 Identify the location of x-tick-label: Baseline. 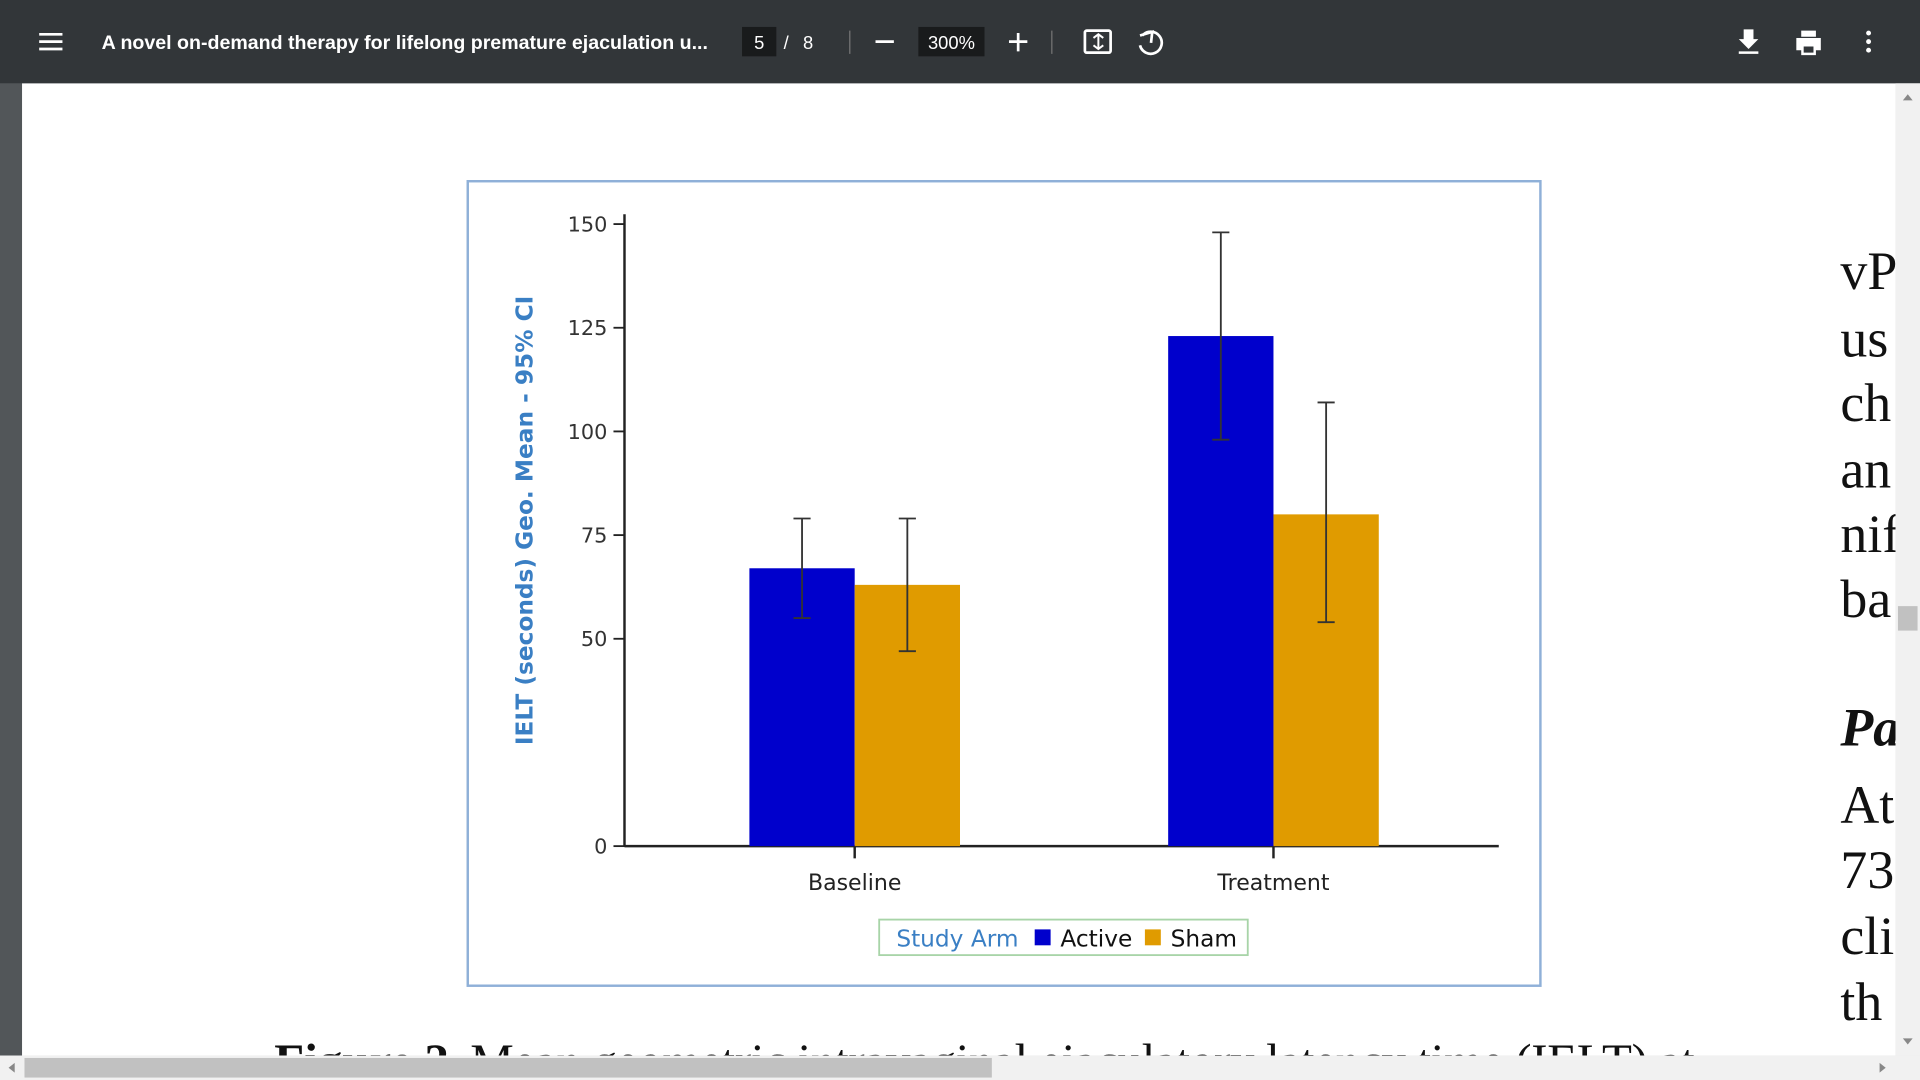
(854, 883).